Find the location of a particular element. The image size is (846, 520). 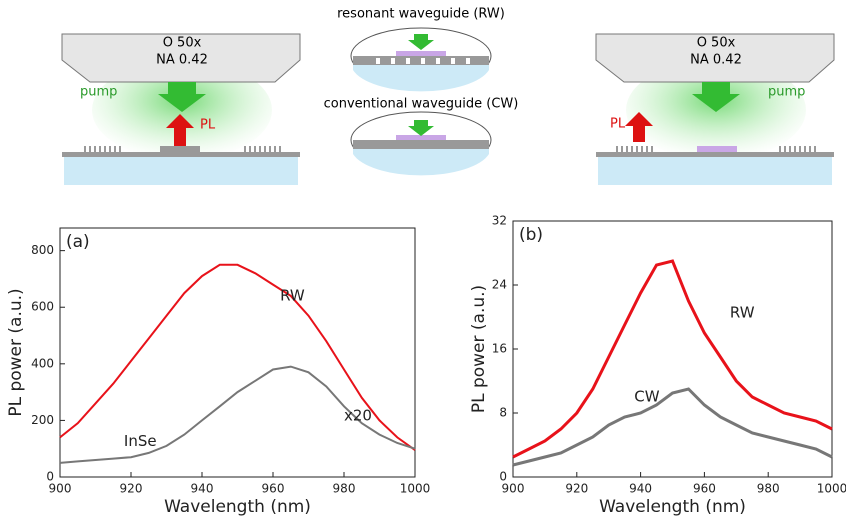

y-tick-label: 600 is located at coordinates (42, 307).